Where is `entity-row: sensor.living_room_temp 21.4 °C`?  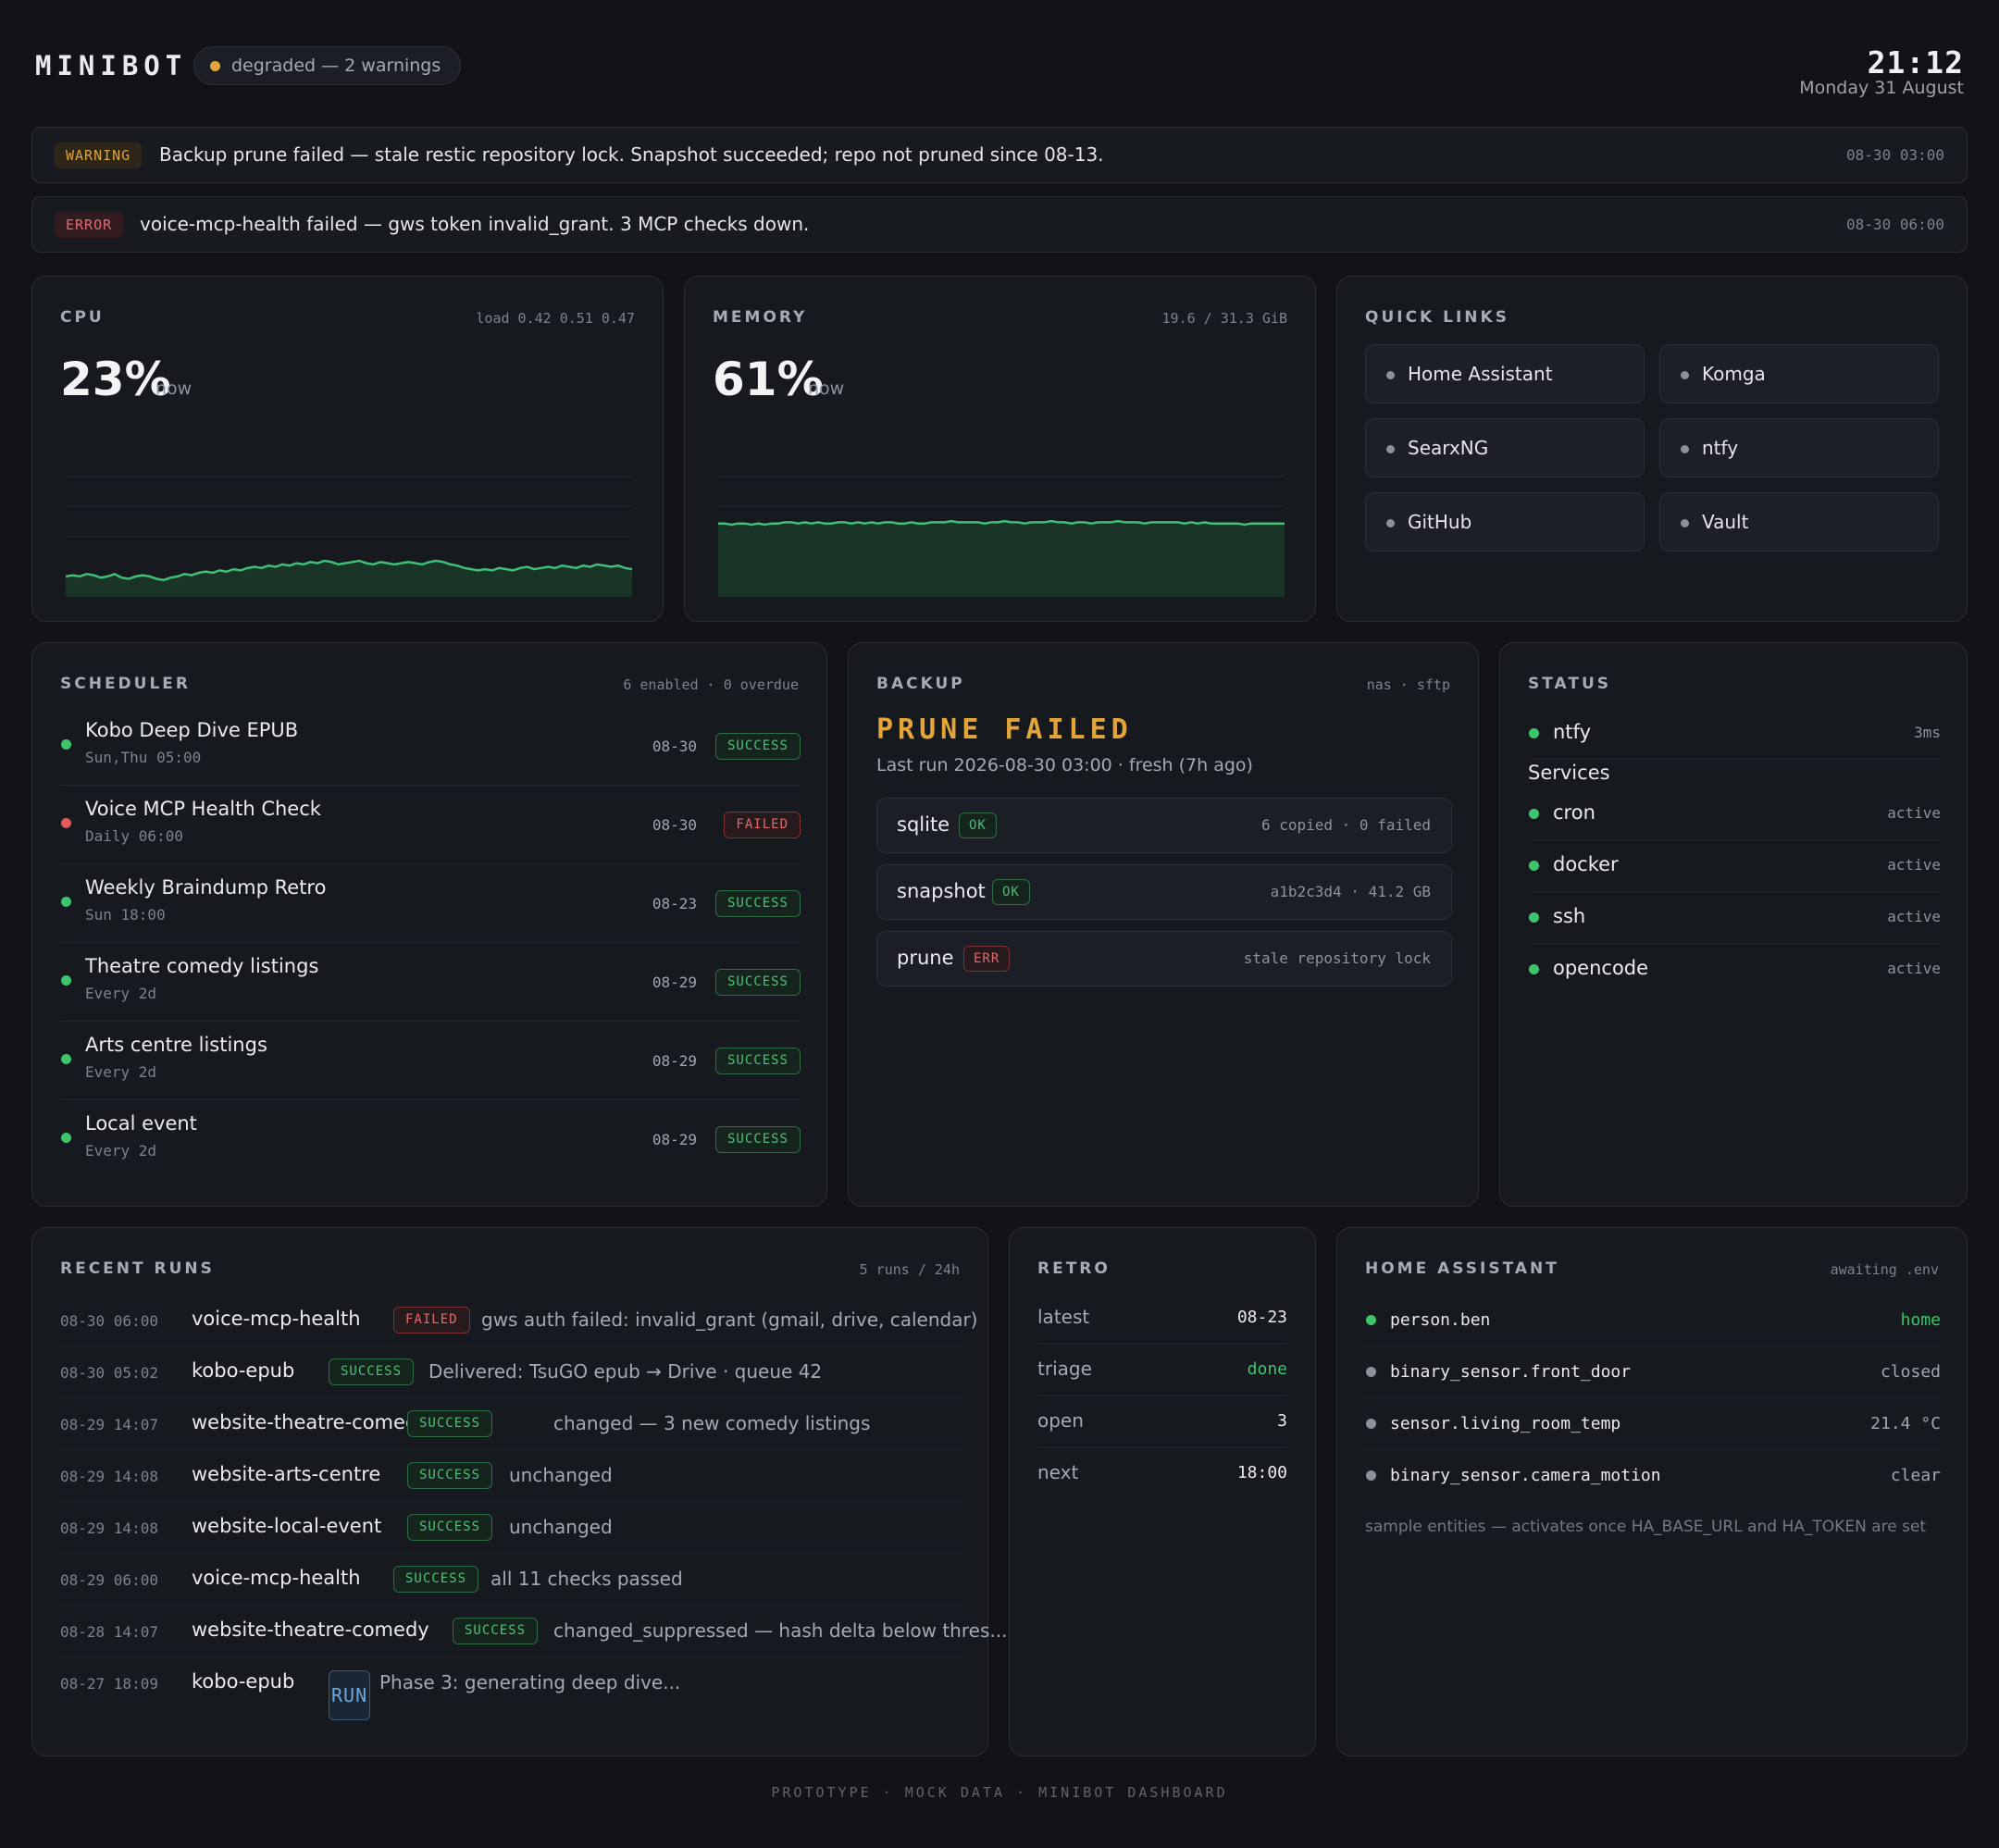
entity-row: sensor.living_room_temp 21.4 °C is located at coordinates (1653, 1424).